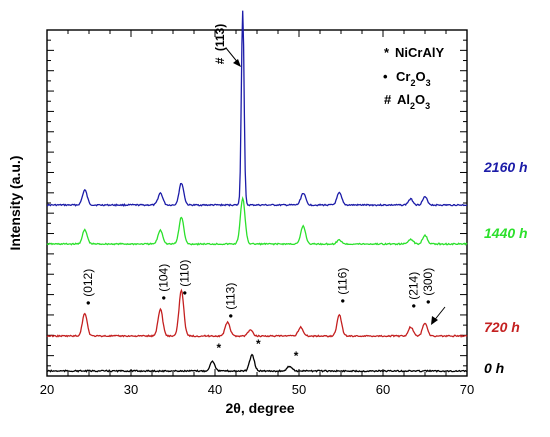  I want to click on cr2o3-hkl-label: •(116), so click(342, 285).